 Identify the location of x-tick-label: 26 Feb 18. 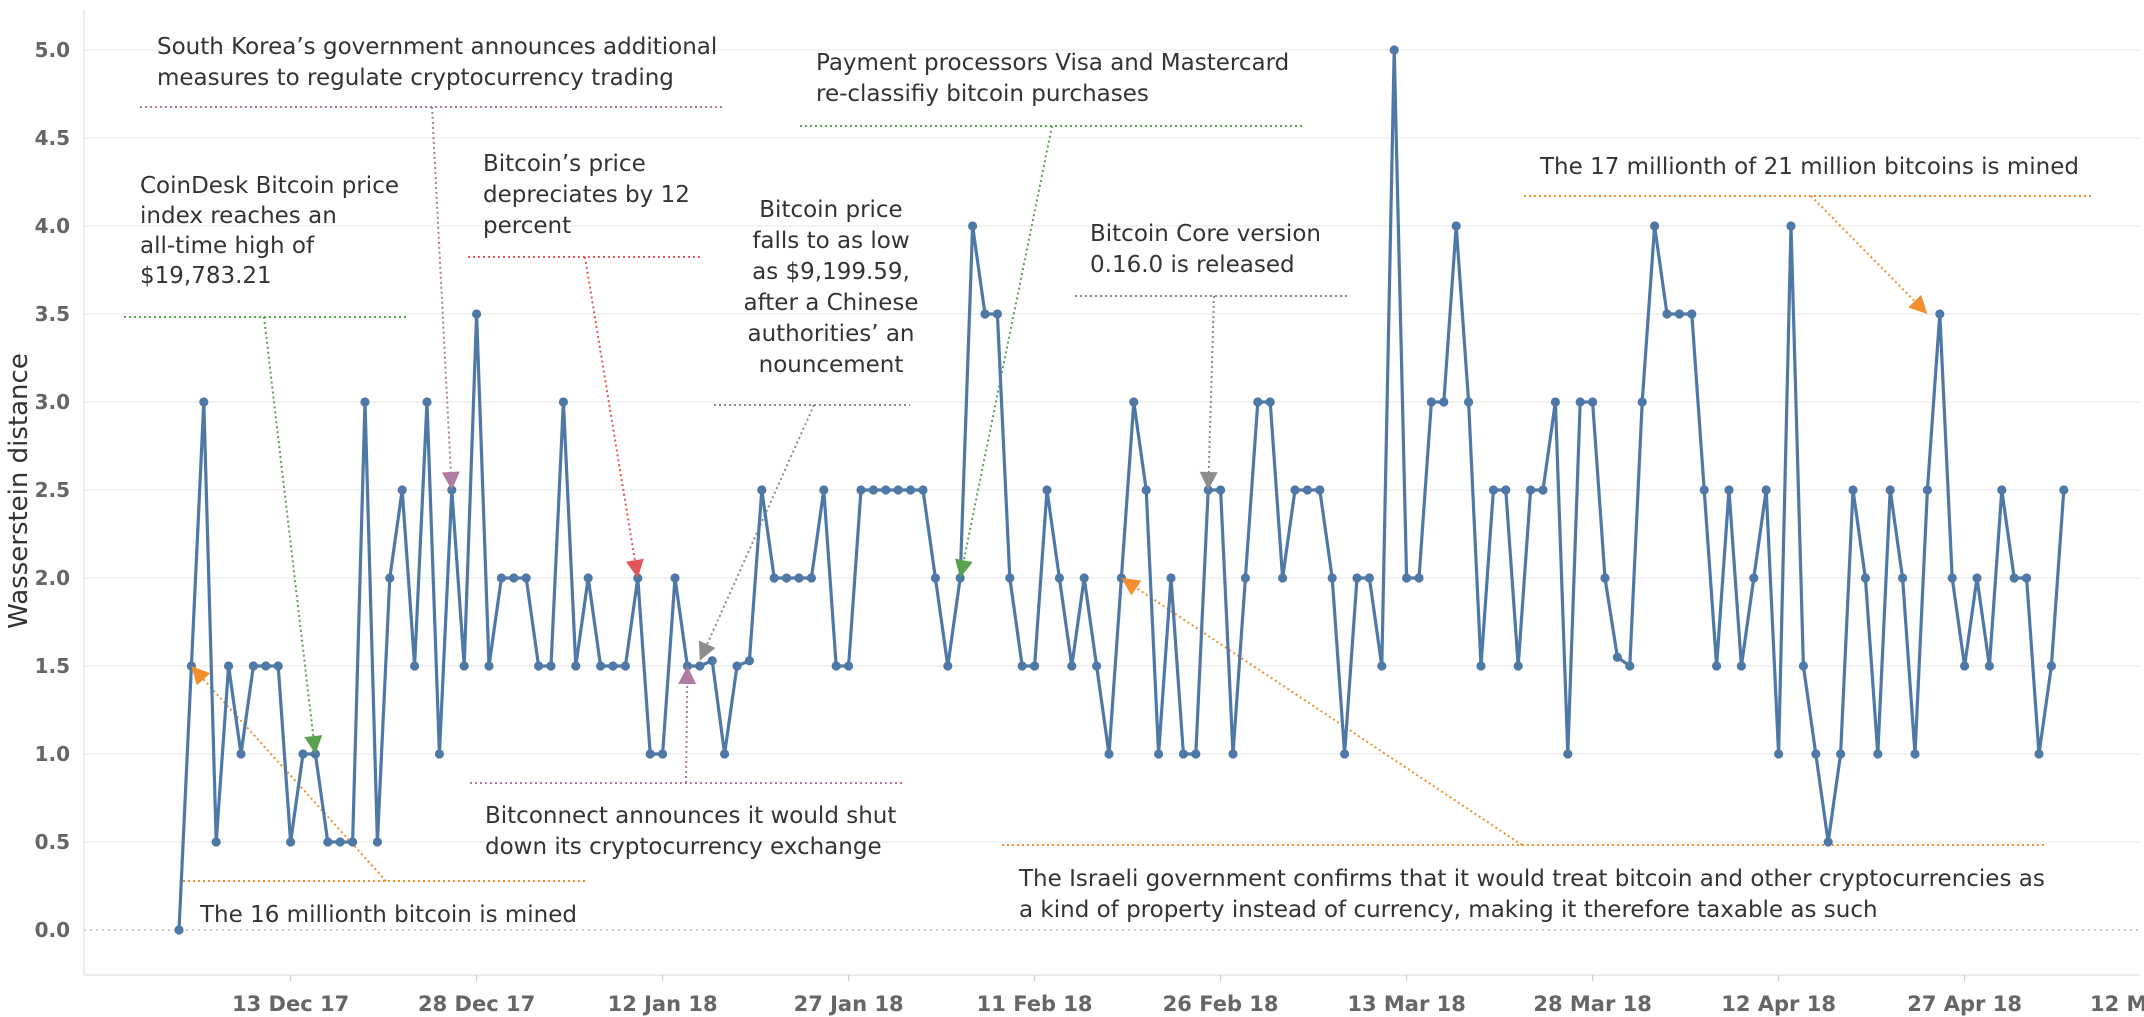
(1221, 1004).